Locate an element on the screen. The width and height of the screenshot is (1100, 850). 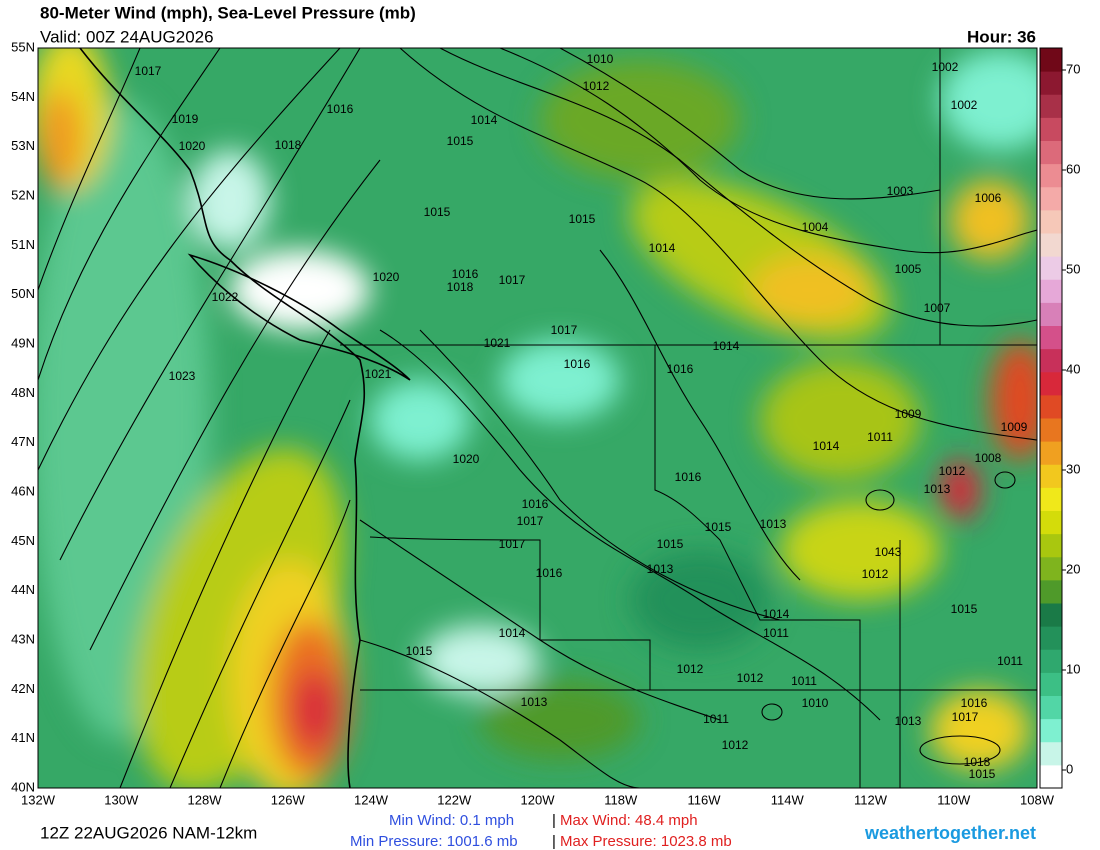
lat-label: 47N is located at coordinates (23, 441).